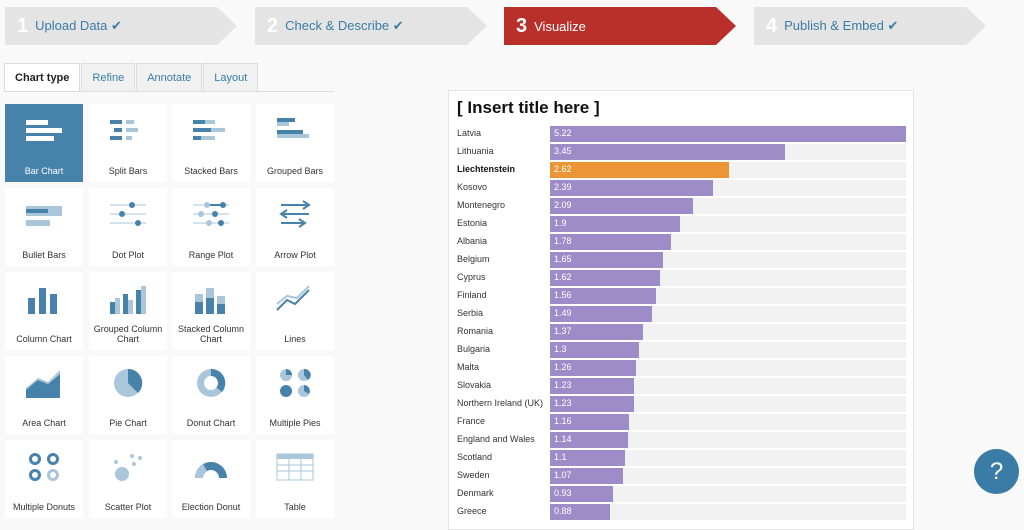 The height and width of the screenshot is (530, 1024). I want to click on bar-value: 5.22, so click(563, 133).